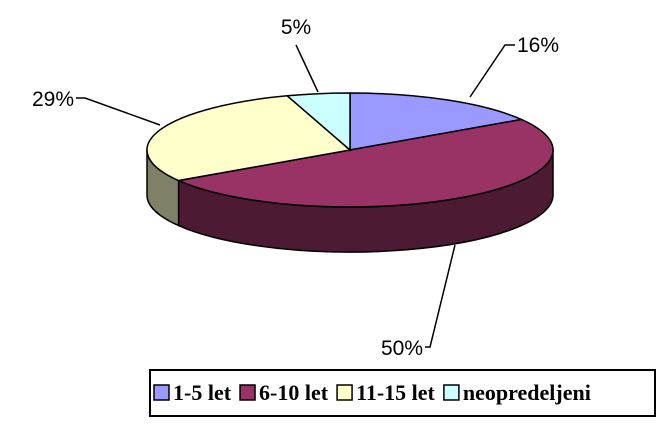 The width and height of the screenshot is (661, 431). I want to click on legend-label: 1-5 let, so click(202, 392).